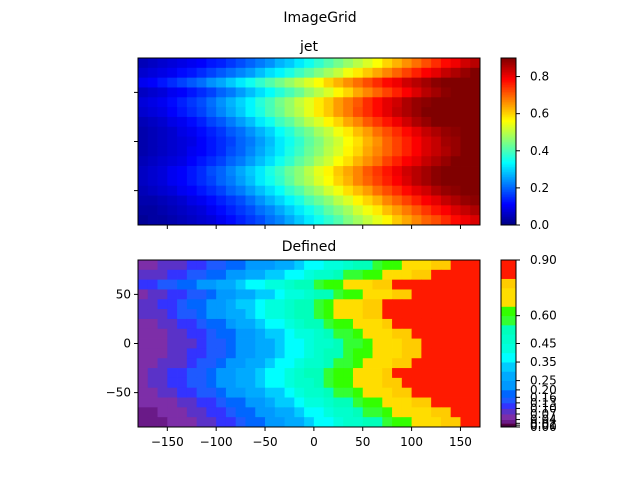 The width and height of the screenshot is (640, 480). I want to click on defined-colorbar-tick-label: 0.60, so click(543, 316).